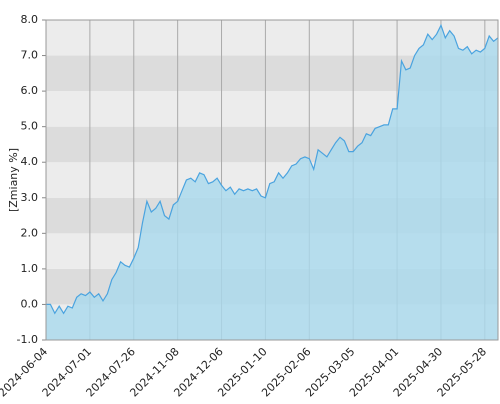 The height and width of the screenshot is (404, 500). I want to click on y-tick-label: 5.0, so click(30, 126).